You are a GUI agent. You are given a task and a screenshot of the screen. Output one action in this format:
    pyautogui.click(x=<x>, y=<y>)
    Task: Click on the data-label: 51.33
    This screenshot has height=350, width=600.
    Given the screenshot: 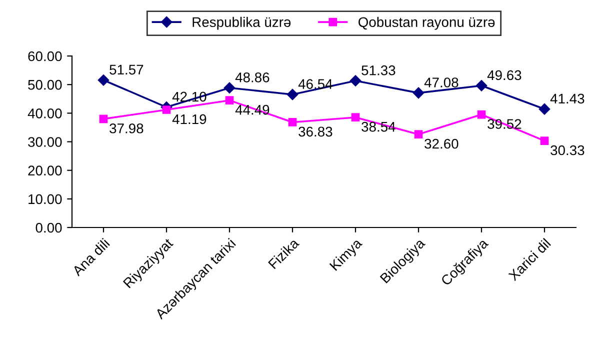 What is the action you would take?
    pyautogui.click(x=379, y=70)
    